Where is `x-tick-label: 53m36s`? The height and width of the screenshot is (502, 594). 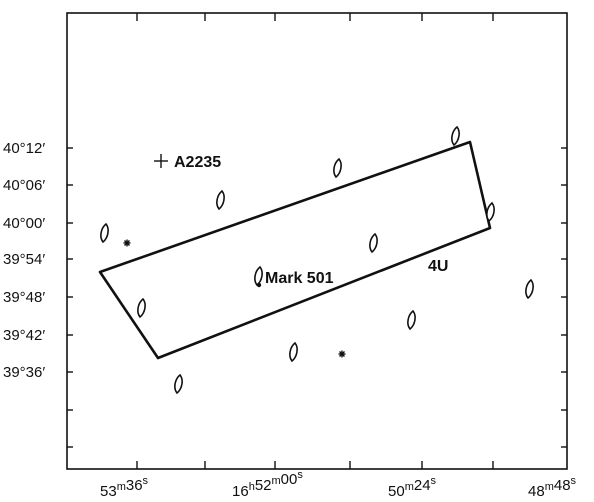 x-tick-label: 53m36s is located at coordinates (124, 487).